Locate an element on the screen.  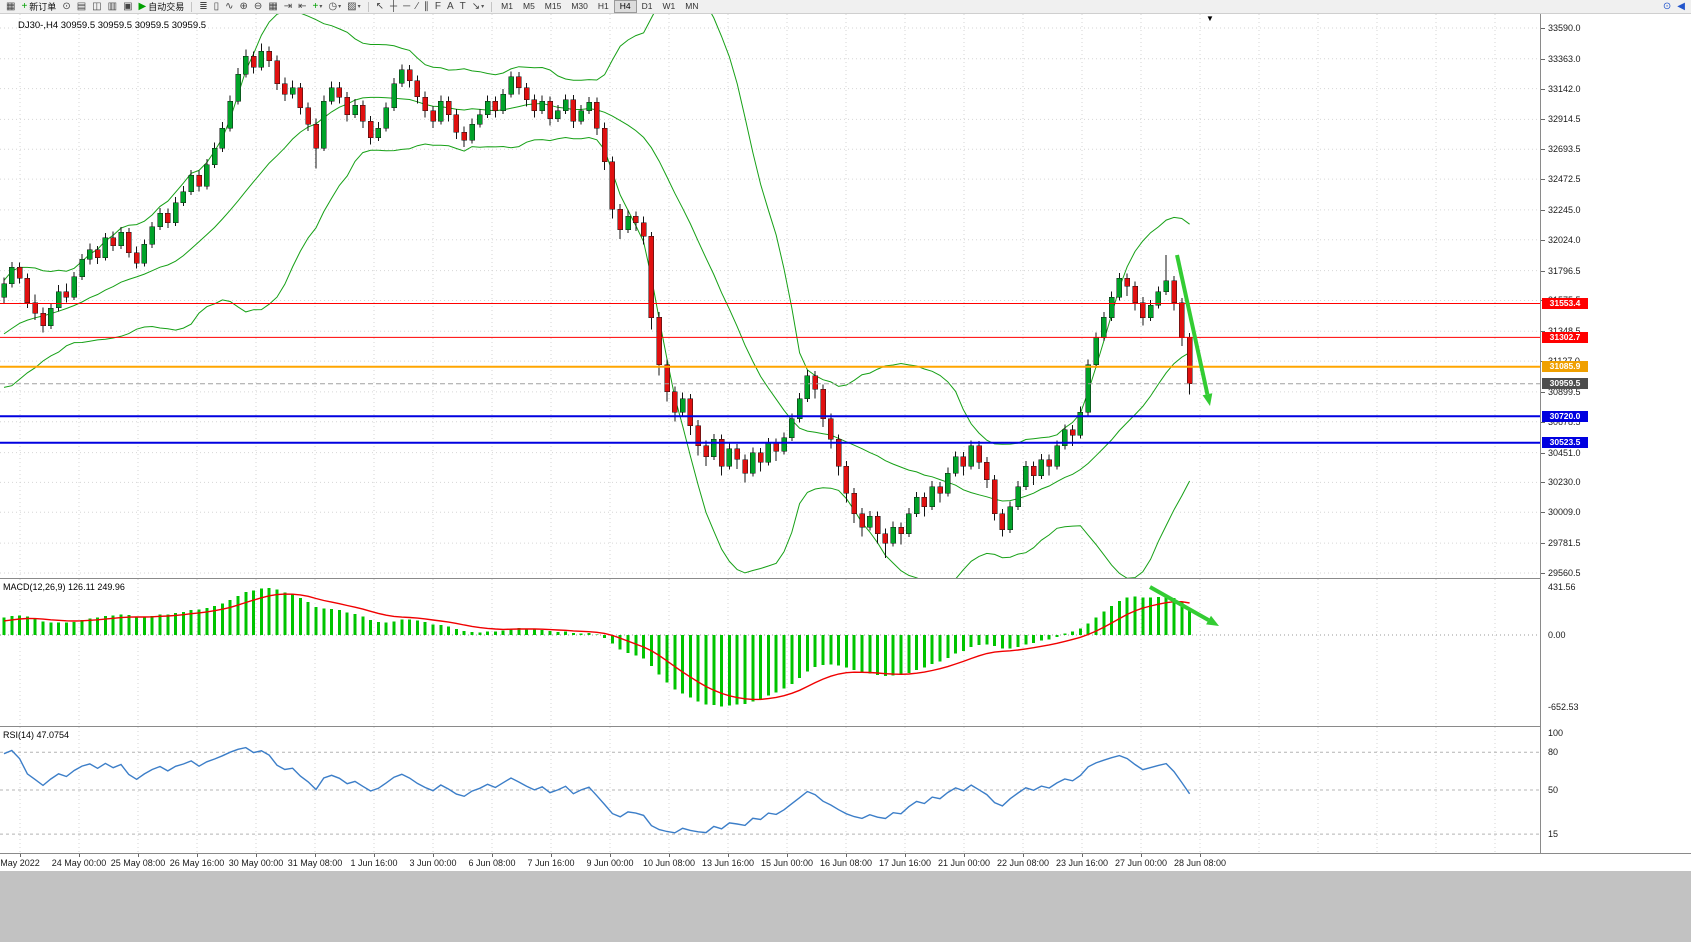
zoom-in-icon: ⊕ is located at coordinates (244, 6).